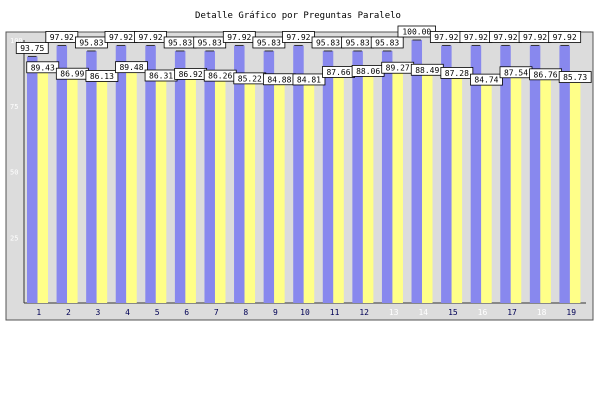  What do you see at coordinates (368, 71) in the screenshot?
I see `data-label: 88.06` at bounding box center [368, 71].